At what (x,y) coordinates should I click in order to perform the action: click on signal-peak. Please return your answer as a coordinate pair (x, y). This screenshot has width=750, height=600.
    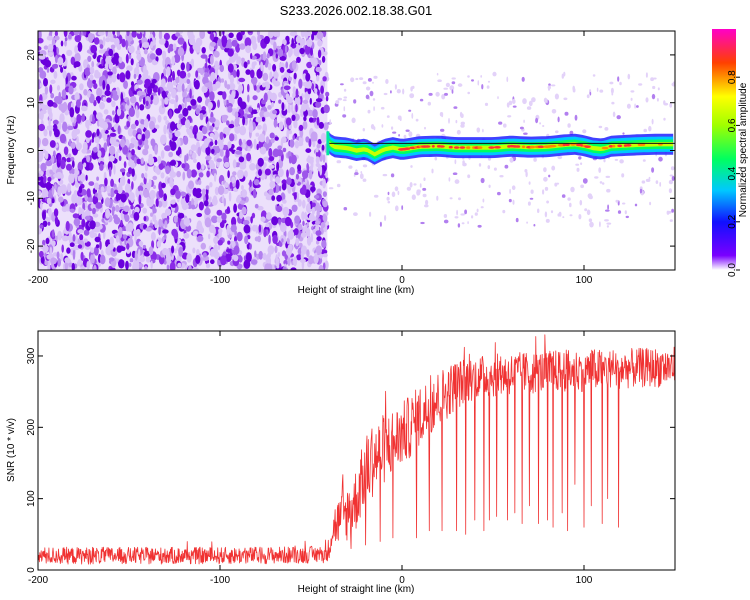
    Looking at the image, I should click on (541, 147).